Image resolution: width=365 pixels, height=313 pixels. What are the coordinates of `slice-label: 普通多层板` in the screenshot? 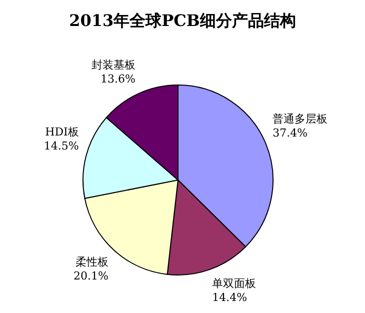 It's located at (300, 119).